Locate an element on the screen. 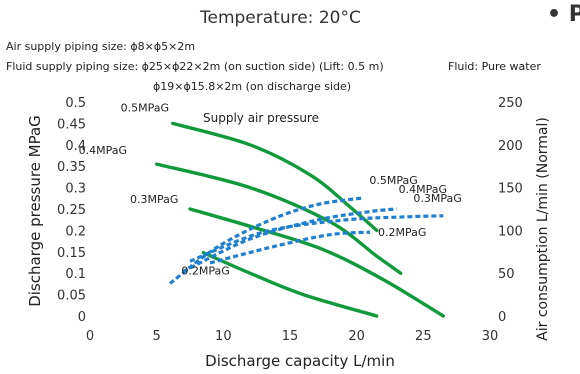  y-tick-label: 0.3 is located at coordinates (75, 189).